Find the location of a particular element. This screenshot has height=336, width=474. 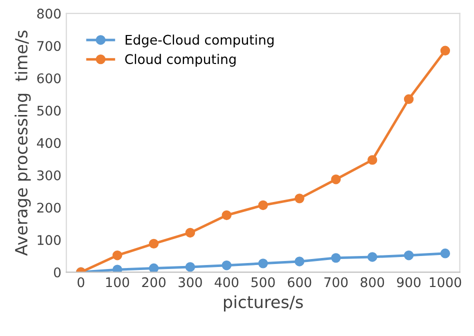

x-tick-label: 1000 is located at coordinates (446, 282).